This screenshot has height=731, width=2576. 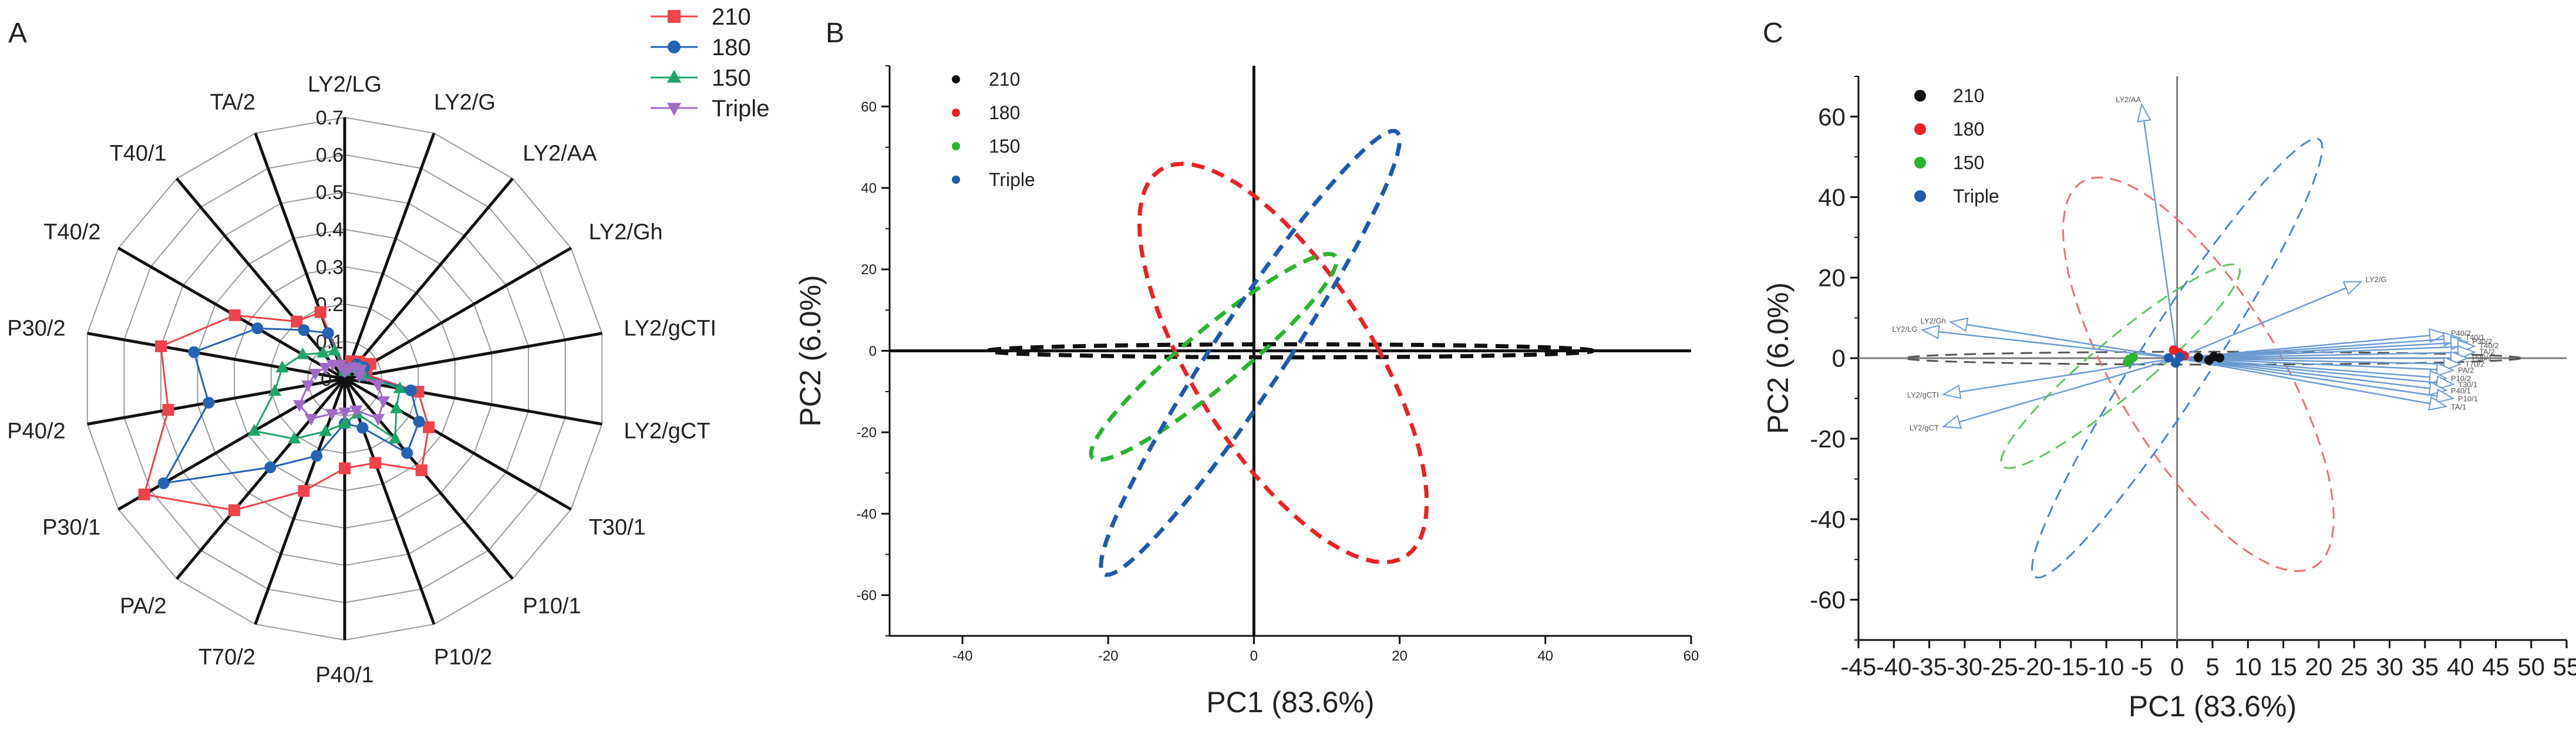 I want to click on legend-label: 150, so click(x=1004, y=146).